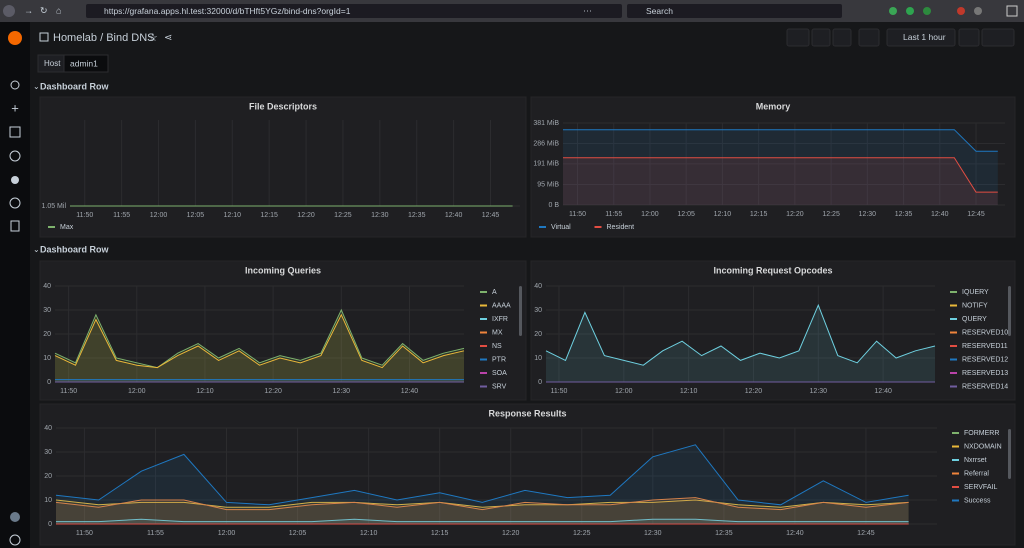  What do you see at coordinates (53, 206) in the screenshot?
I see `y-tick-label: 1.05 Mil` at bounding box center [53, 206].